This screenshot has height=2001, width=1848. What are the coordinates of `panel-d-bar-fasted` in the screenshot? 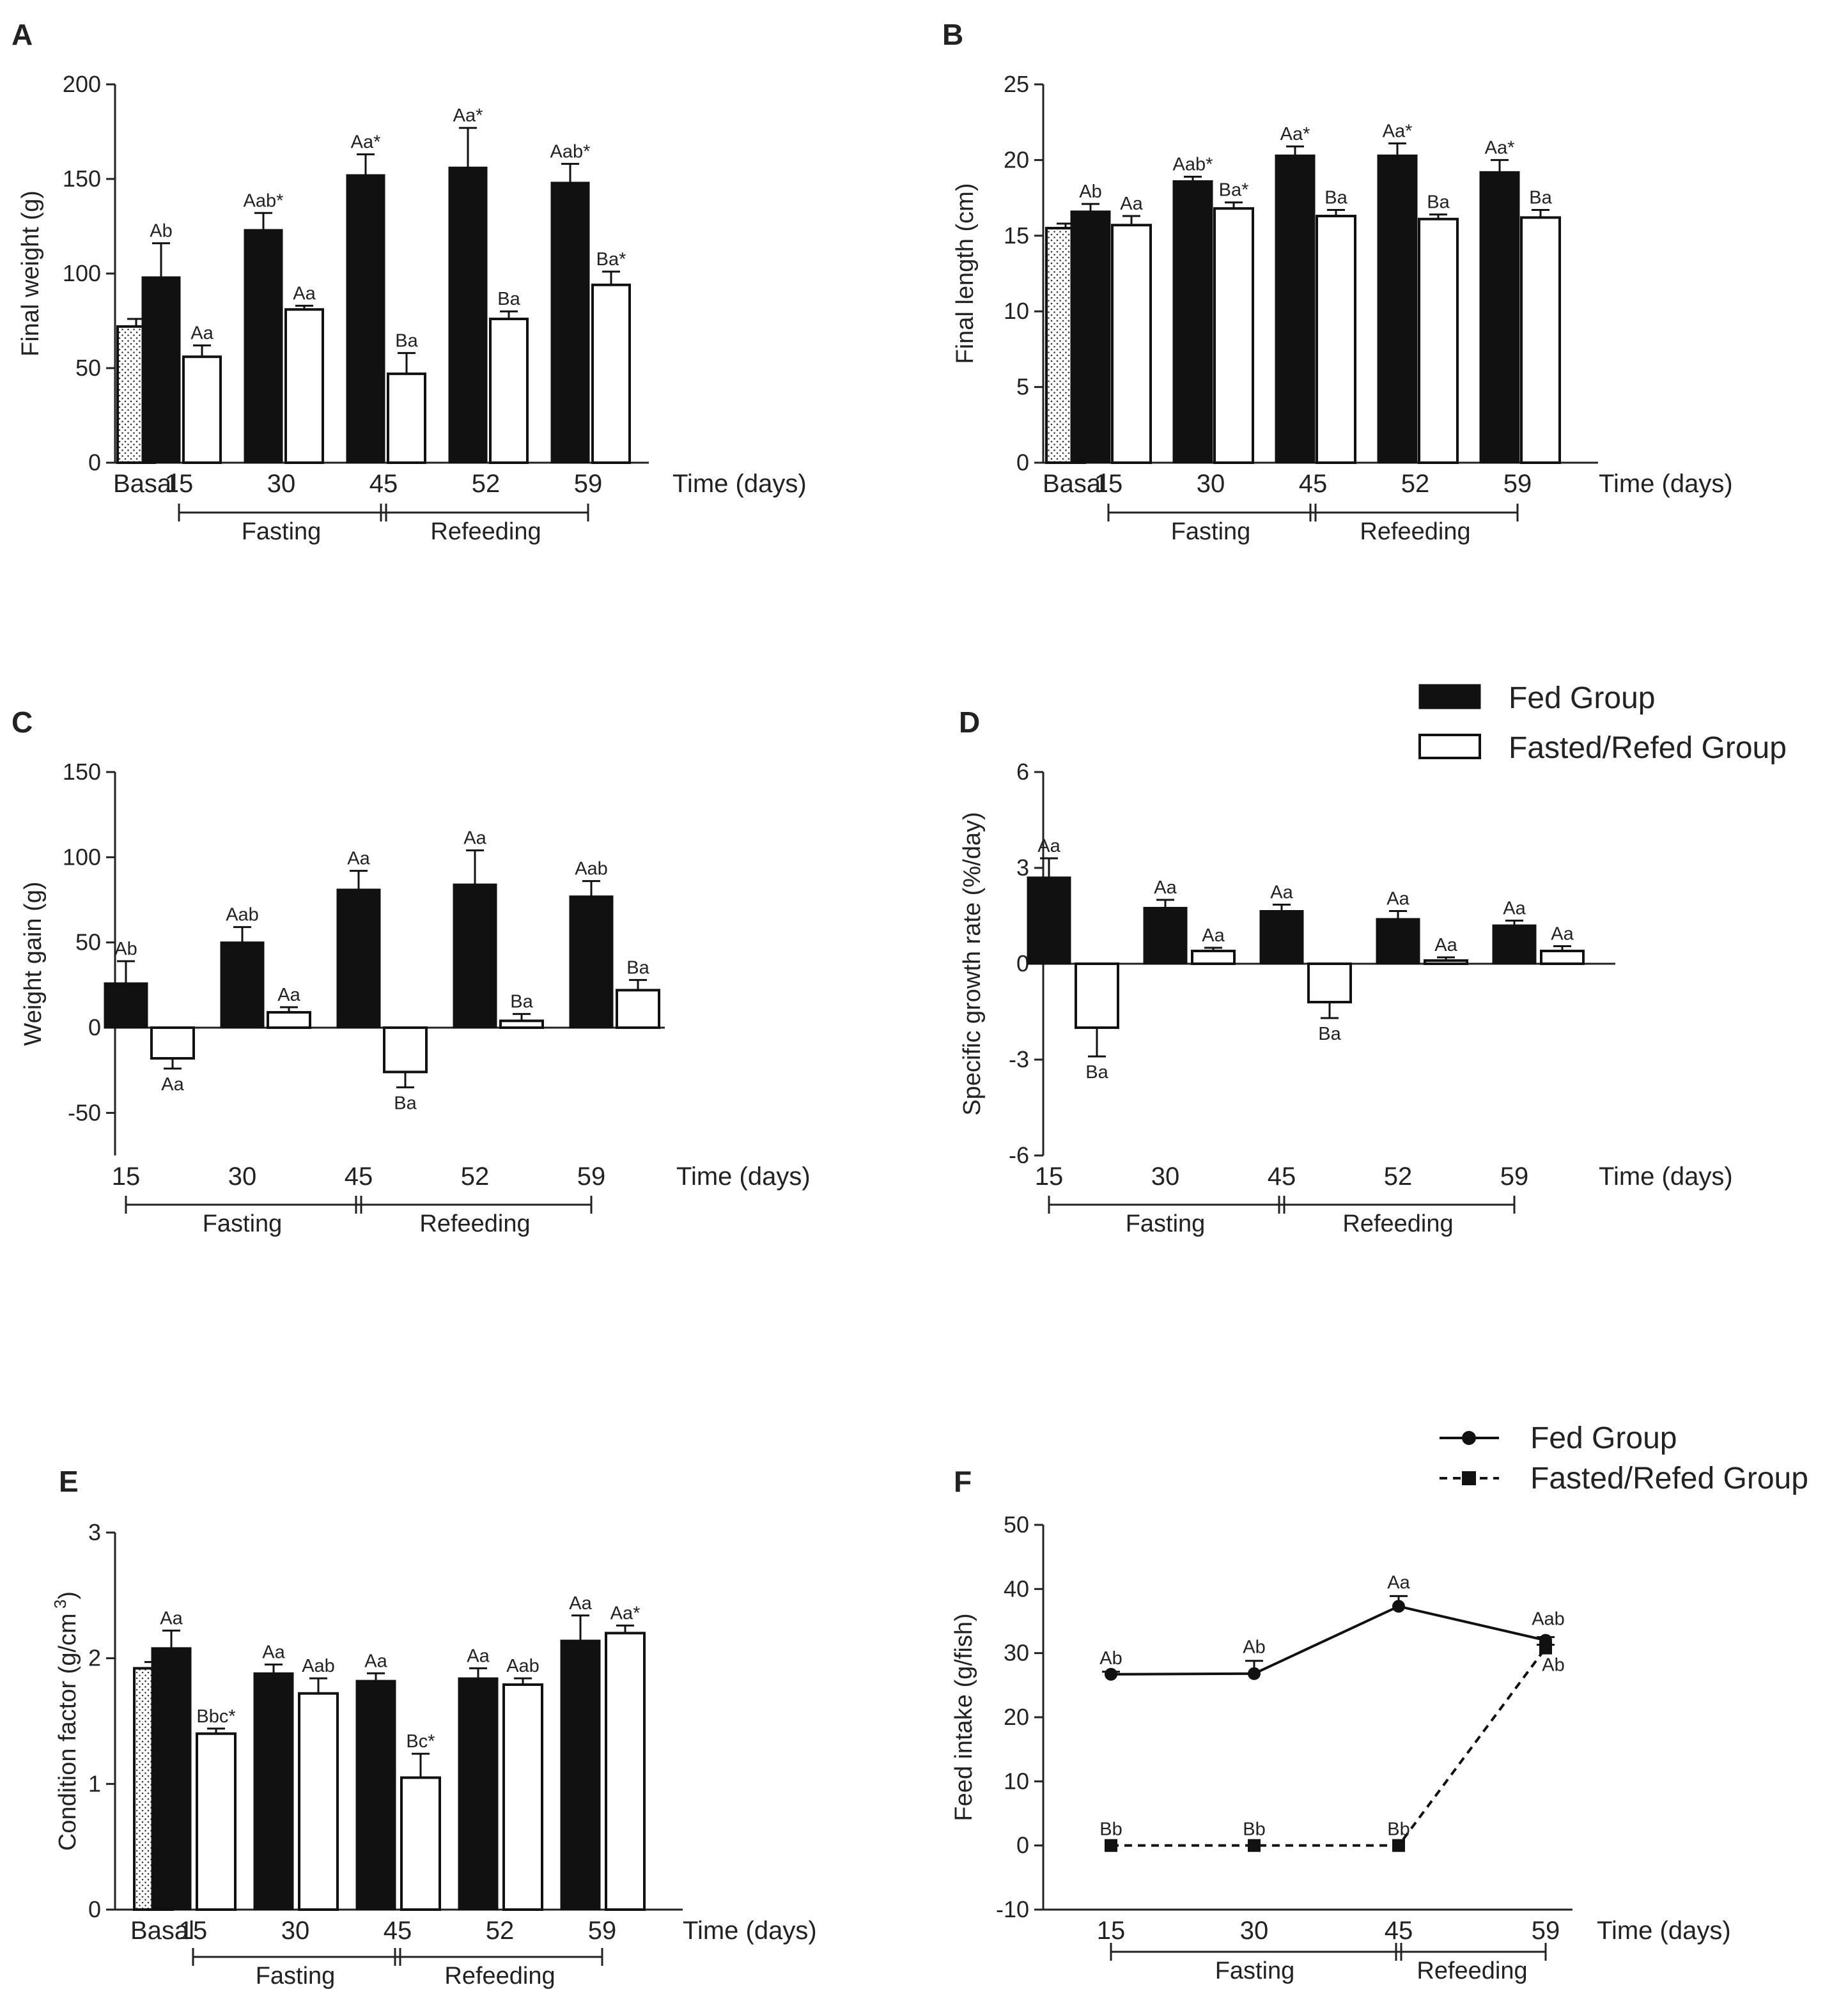 It's located at (1329, 983).